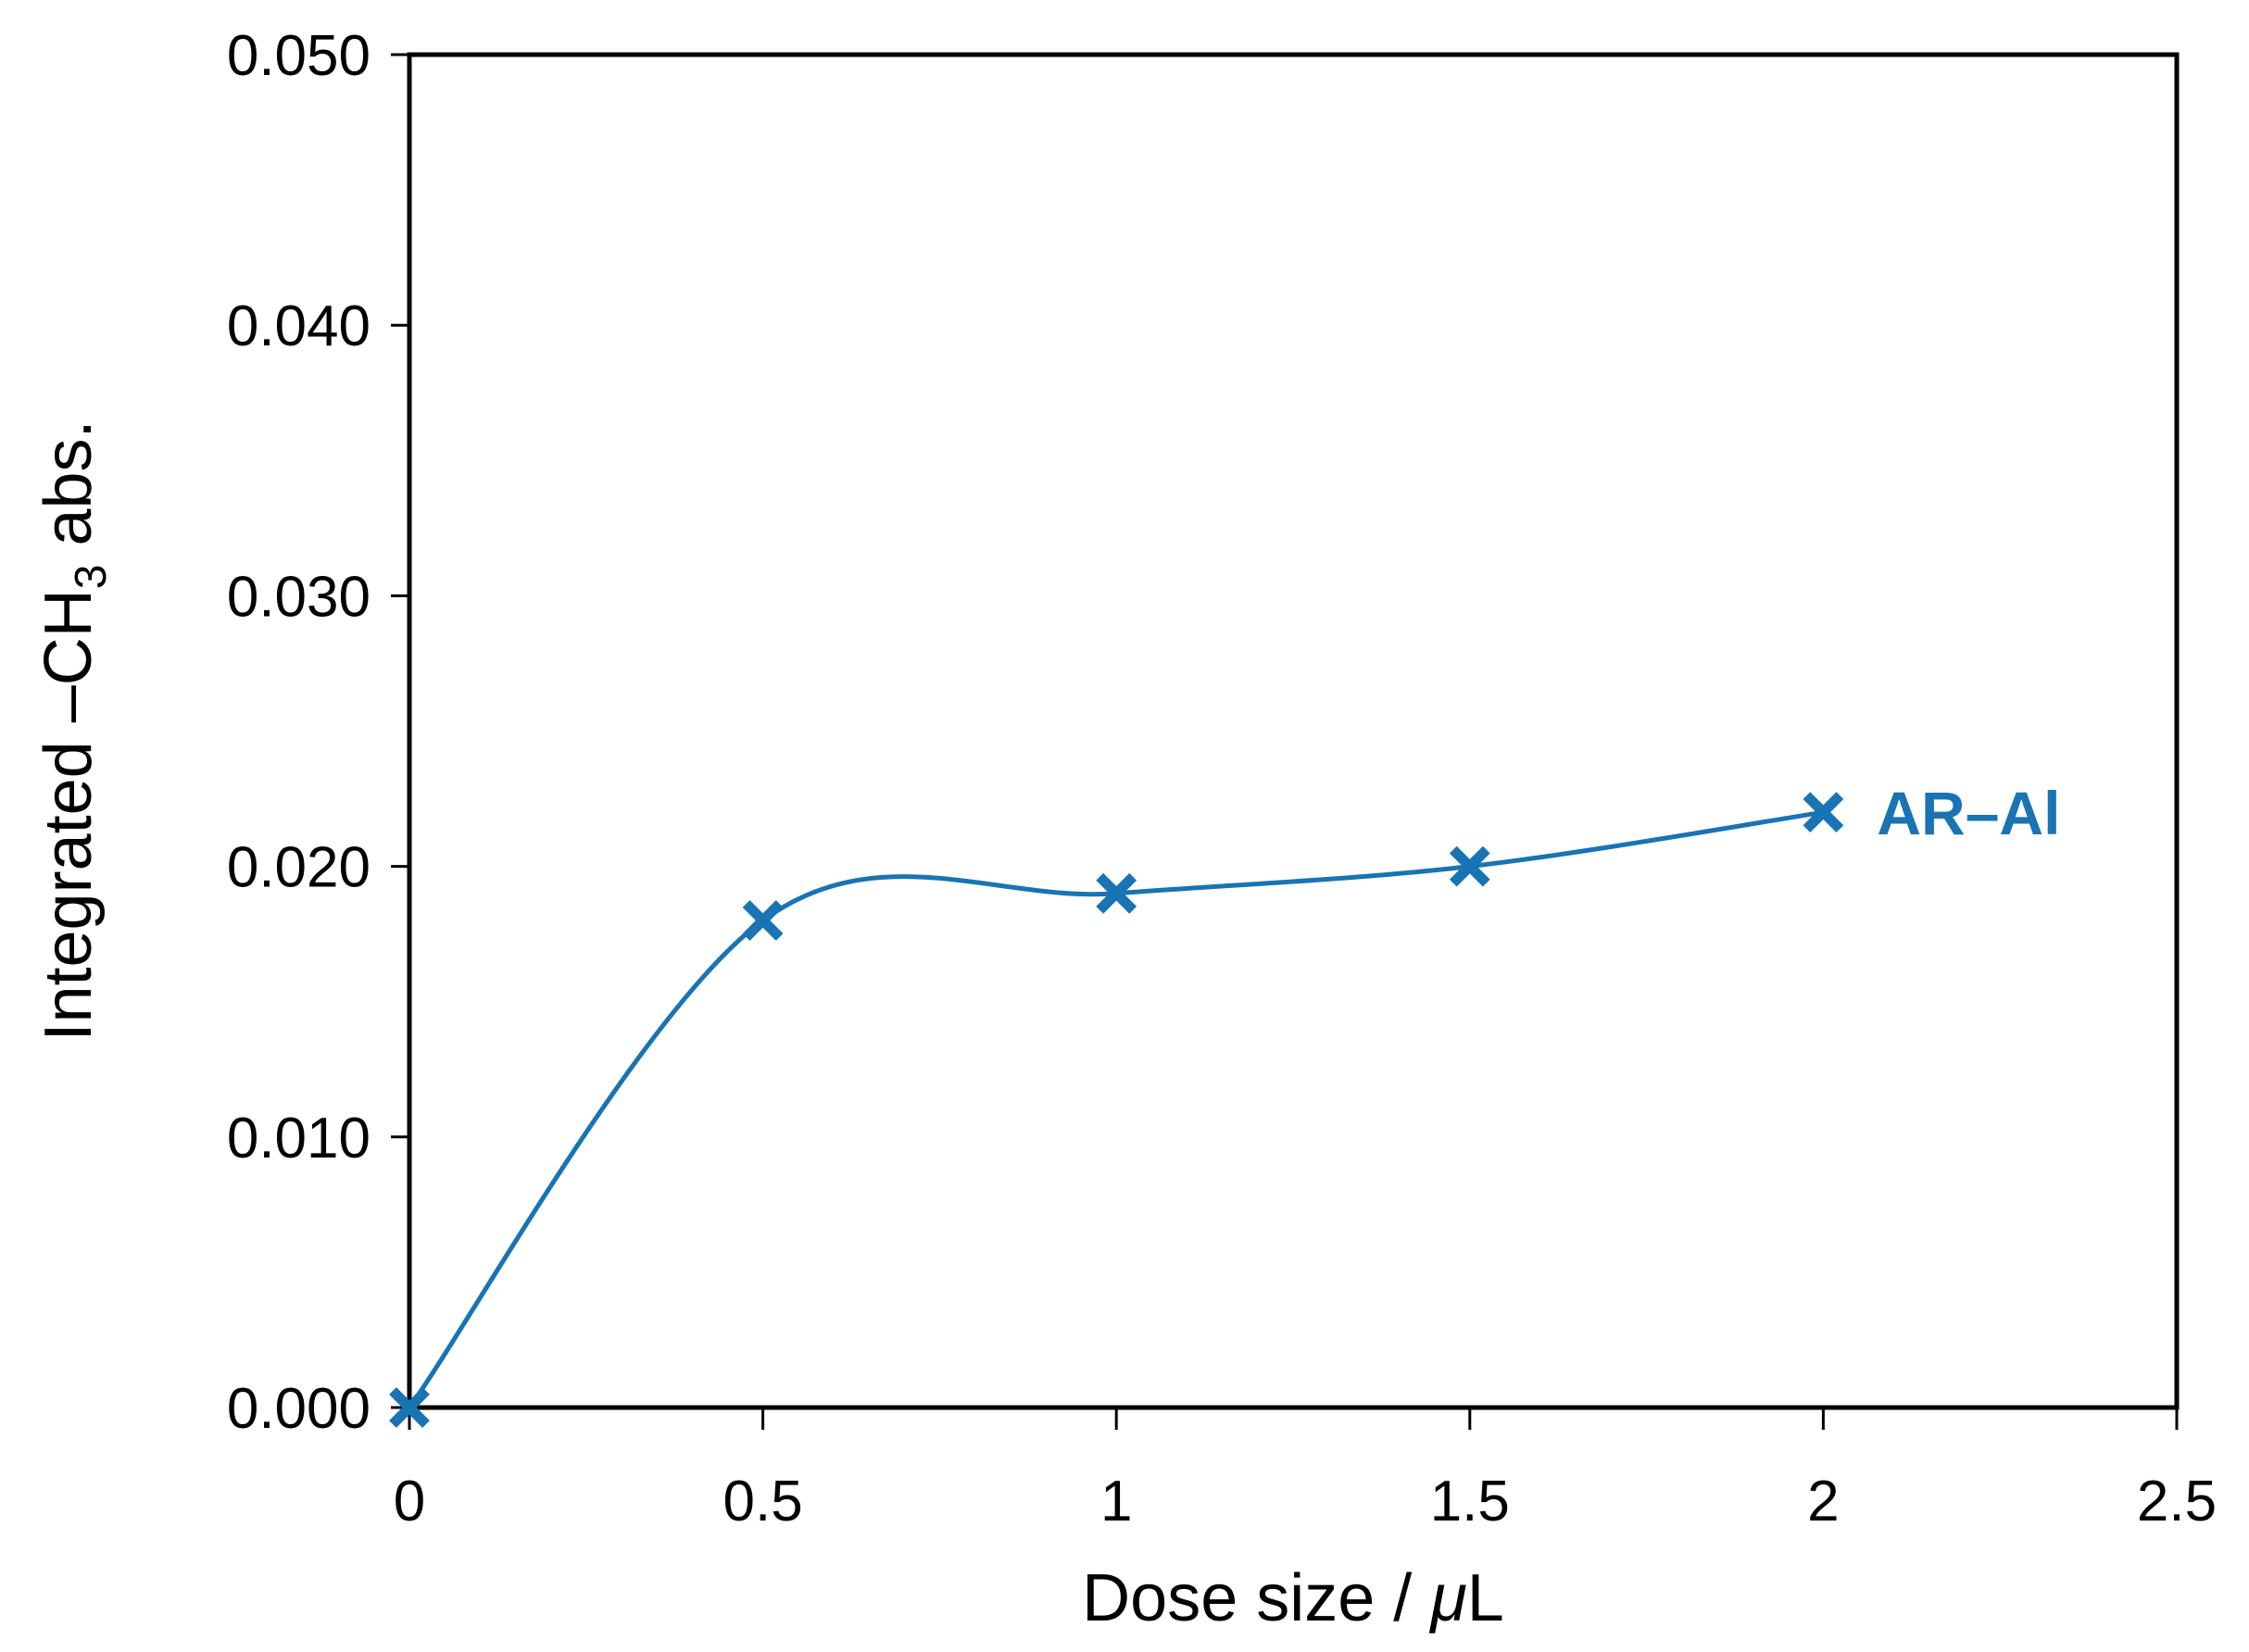  Describe the element at coordinates (299, 1409) in the screenshot. I see `y-tick-label: 0.000` at that location.